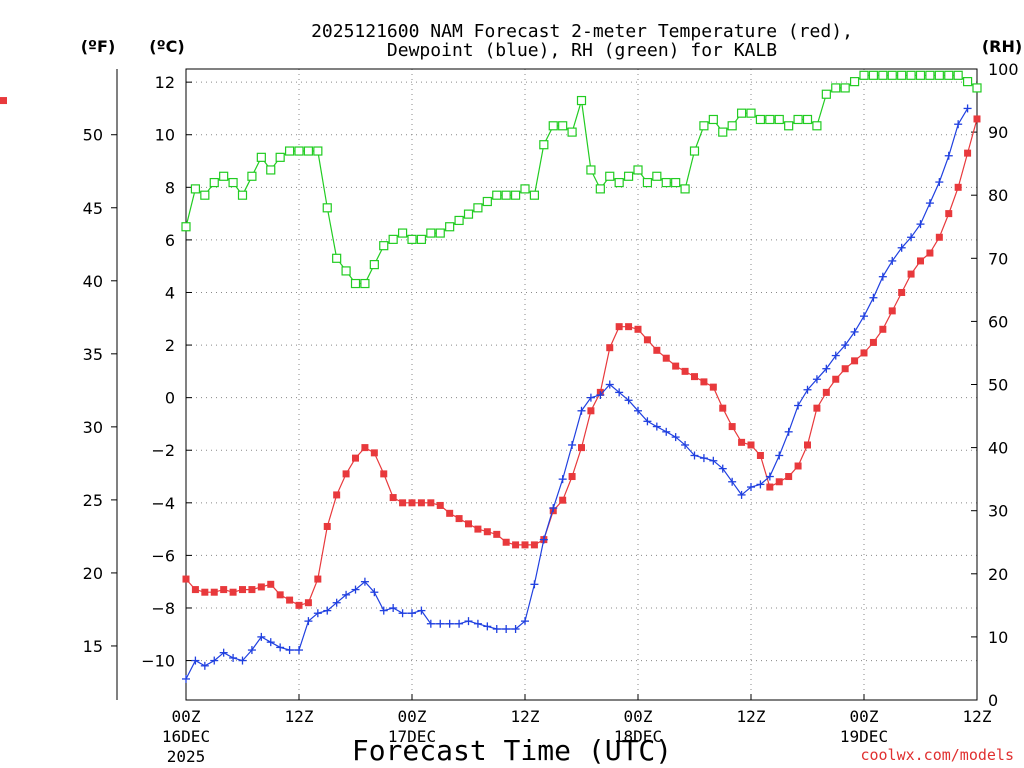  What do you see at coordinates (186, 736) in the screenshot?
I see `x-date-label: 16DEC` at bounding box center [186, 736].